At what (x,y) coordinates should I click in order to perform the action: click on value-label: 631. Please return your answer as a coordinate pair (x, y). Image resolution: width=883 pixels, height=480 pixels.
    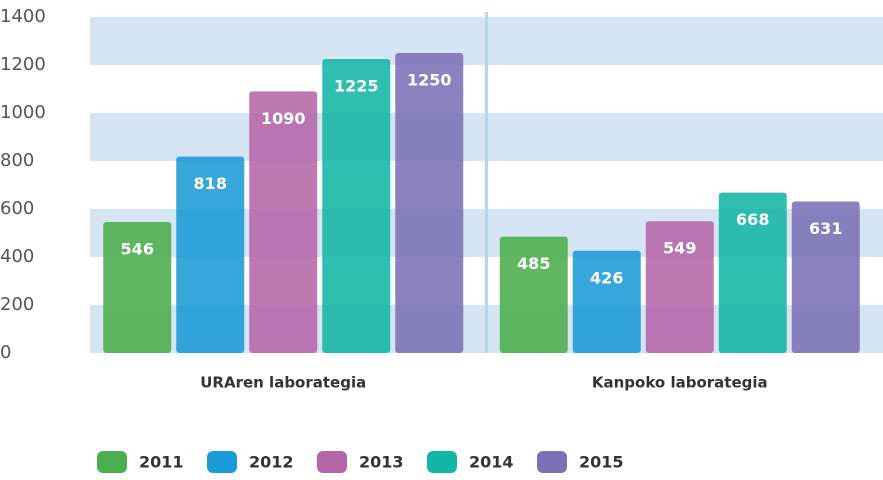
    Looking at the image, I should click on (825, 228).